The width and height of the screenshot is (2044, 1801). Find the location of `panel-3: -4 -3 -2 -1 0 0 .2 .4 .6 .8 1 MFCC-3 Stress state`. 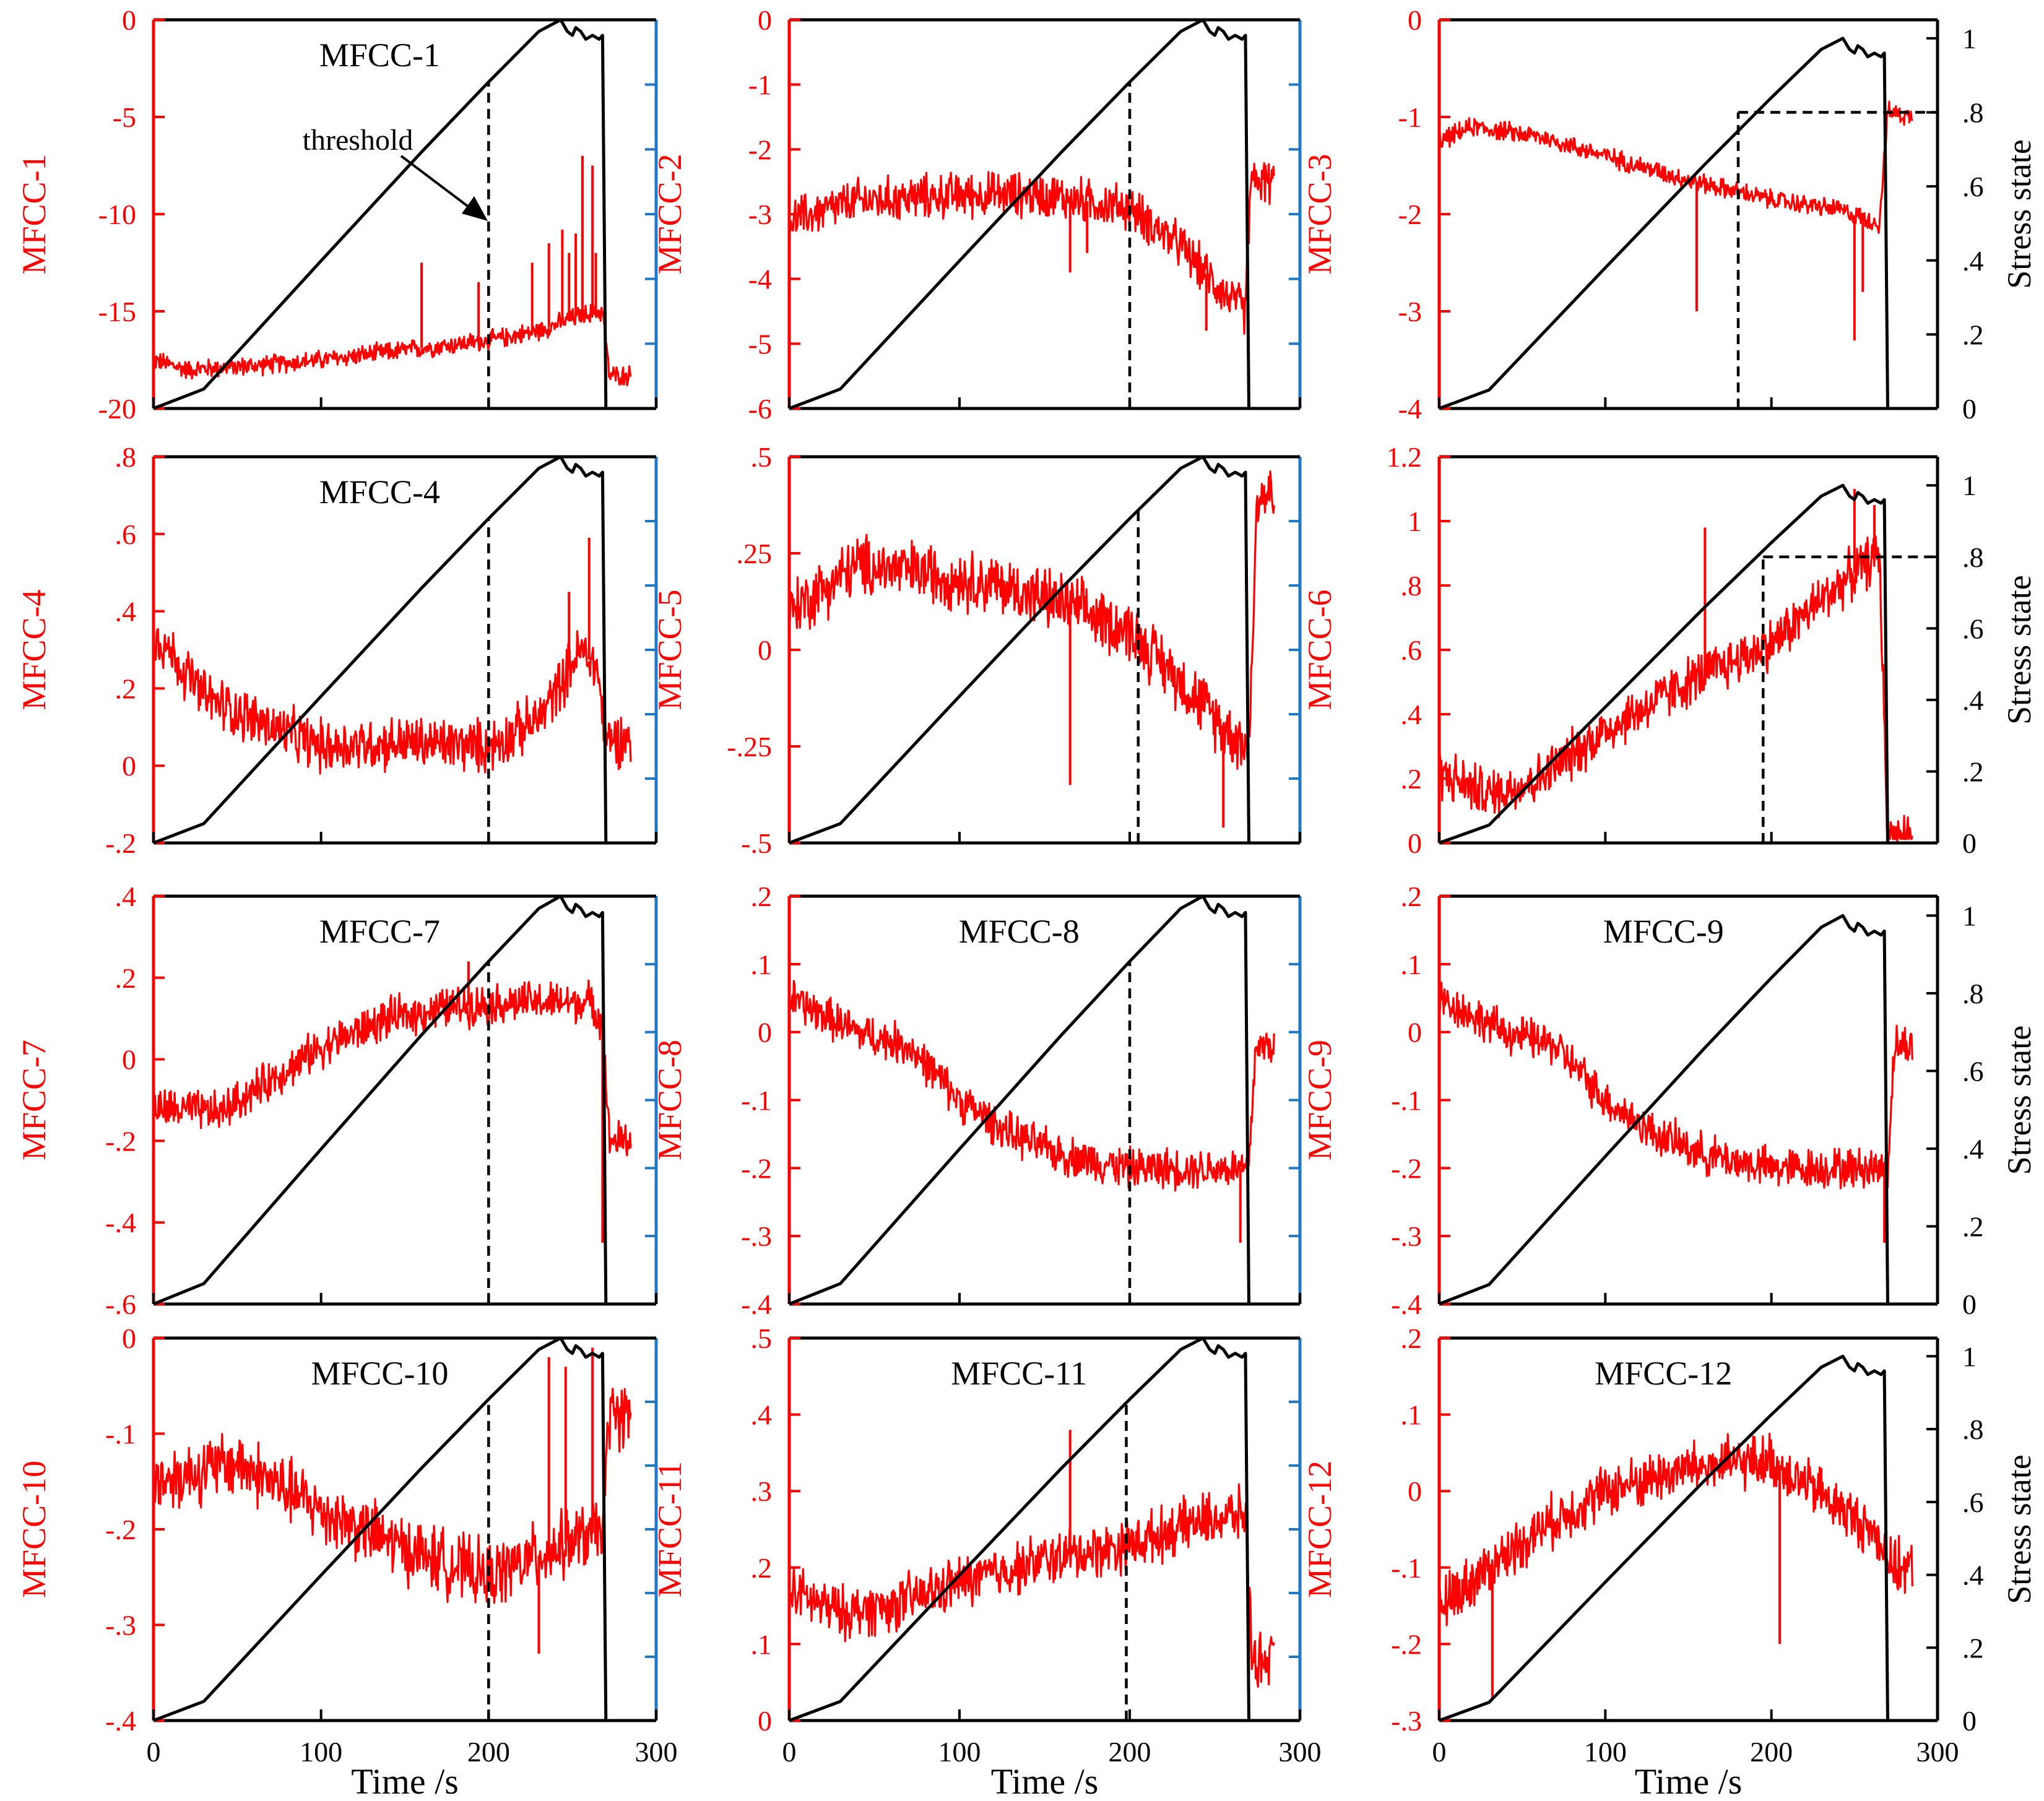

panel-3: -4 -3 -2 -1 0 0 .2 .4 .6 .8 1 MFCC-3 Stress state is located at coordinates (1669, 214).